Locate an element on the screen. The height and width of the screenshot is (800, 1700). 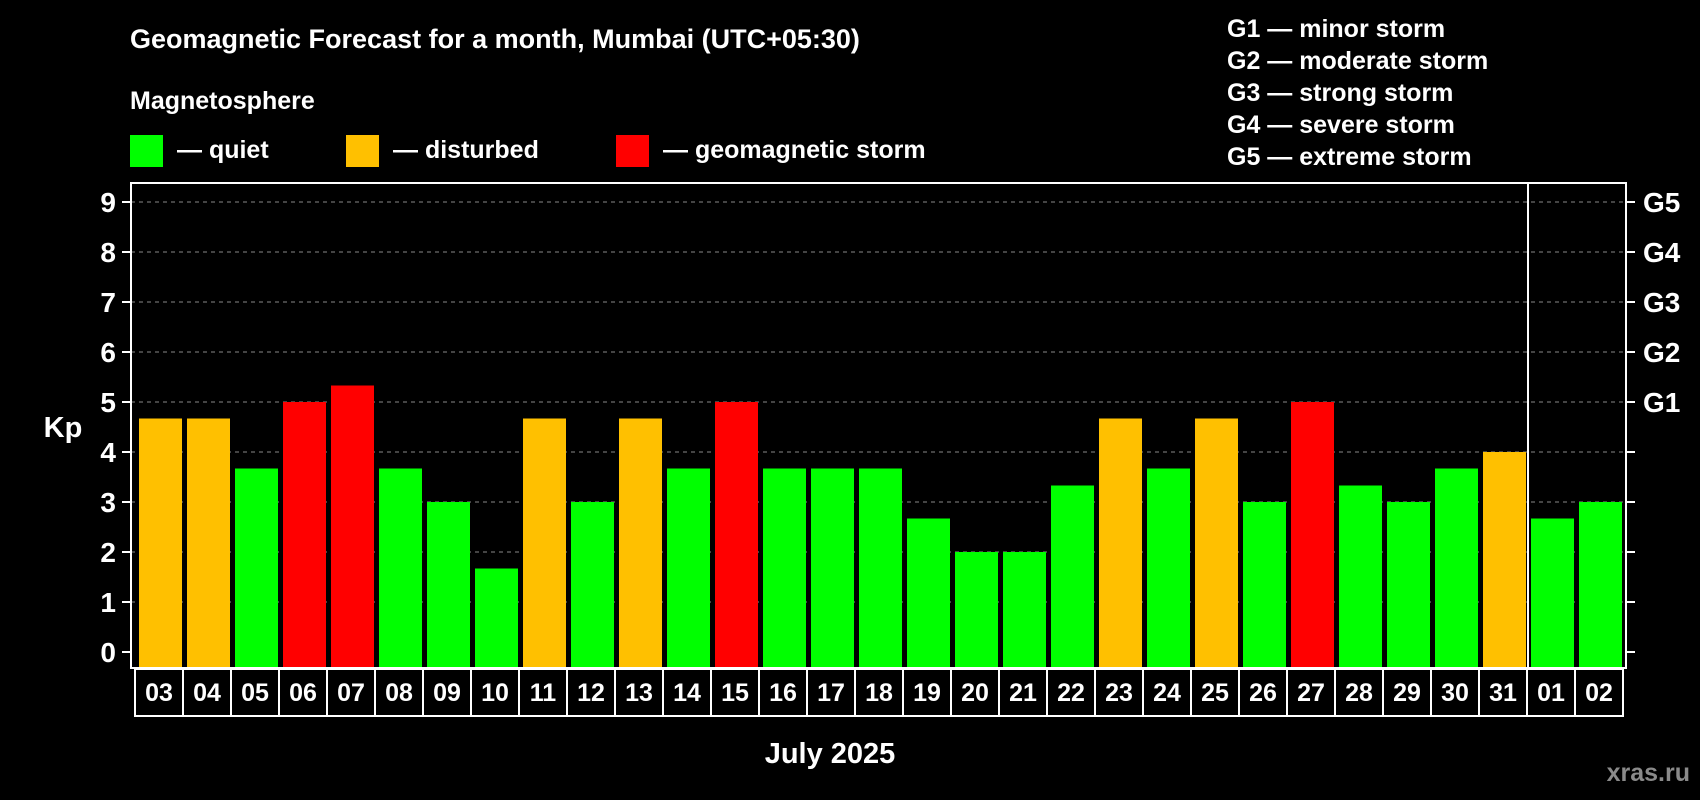
x-tick-label: 02 is located at coordinates (1599, 693).